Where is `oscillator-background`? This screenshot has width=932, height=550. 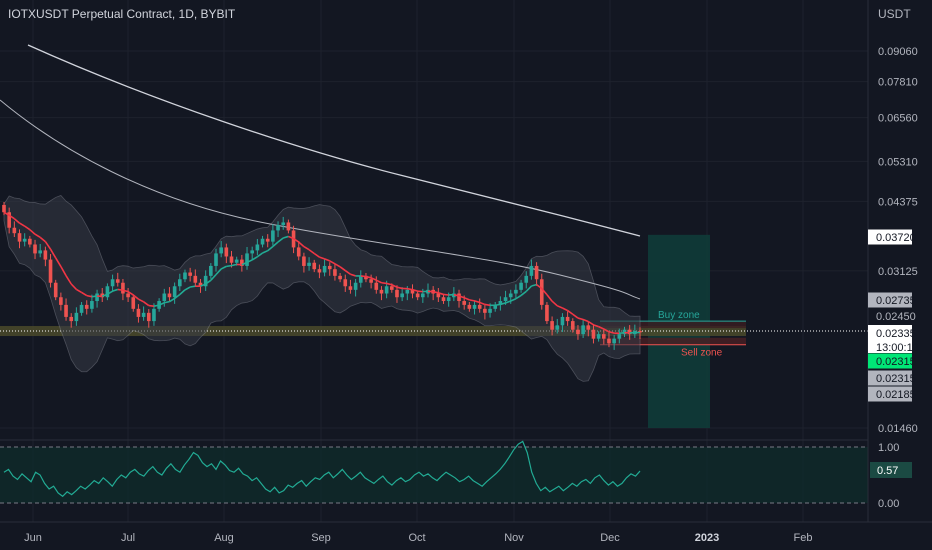 oscillator-background is located at coordinates (434, 475).